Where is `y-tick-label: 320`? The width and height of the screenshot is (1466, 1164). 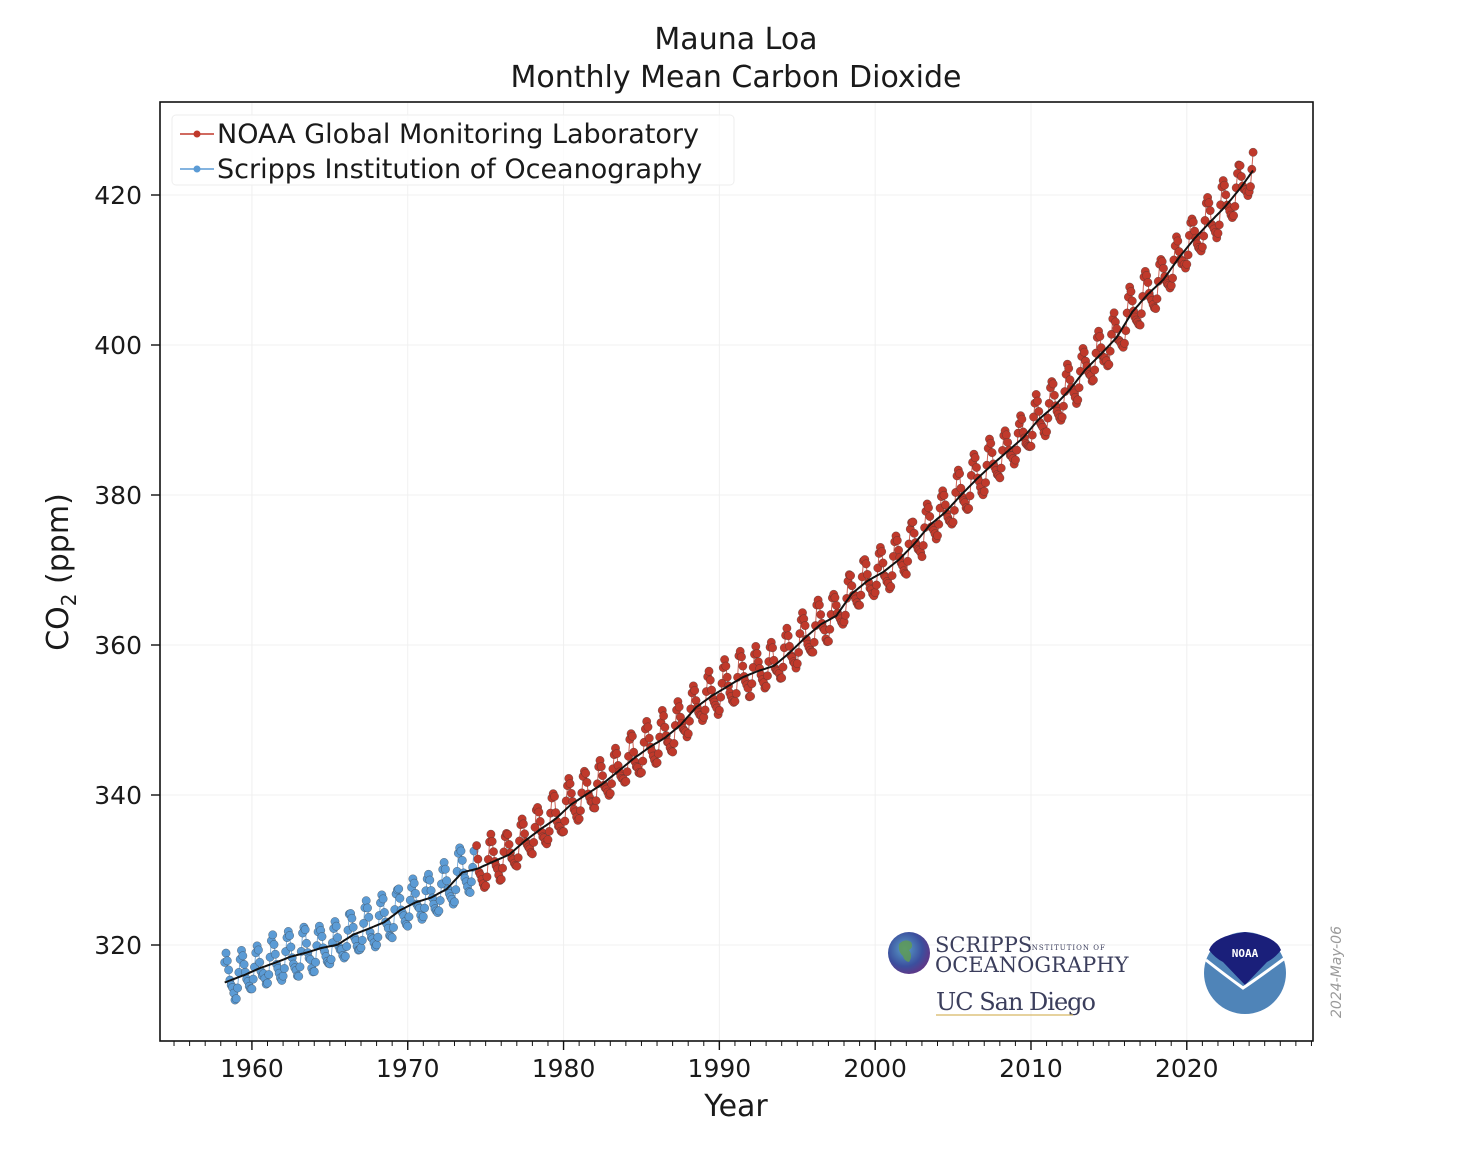
y-tick-label: 320 is located at coordinates (118, 945).